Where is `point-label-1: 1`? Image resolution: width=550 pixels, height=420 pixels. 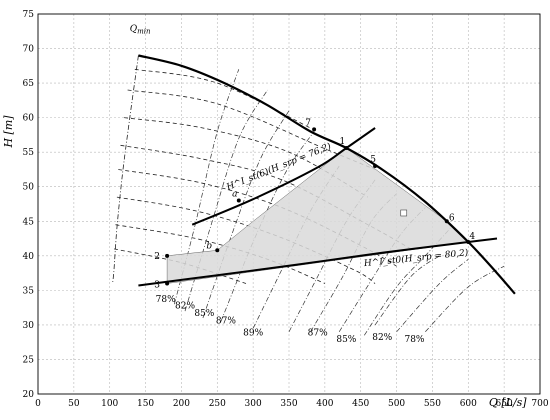 point-label-1: 1 is located at coordinates (343, 142).